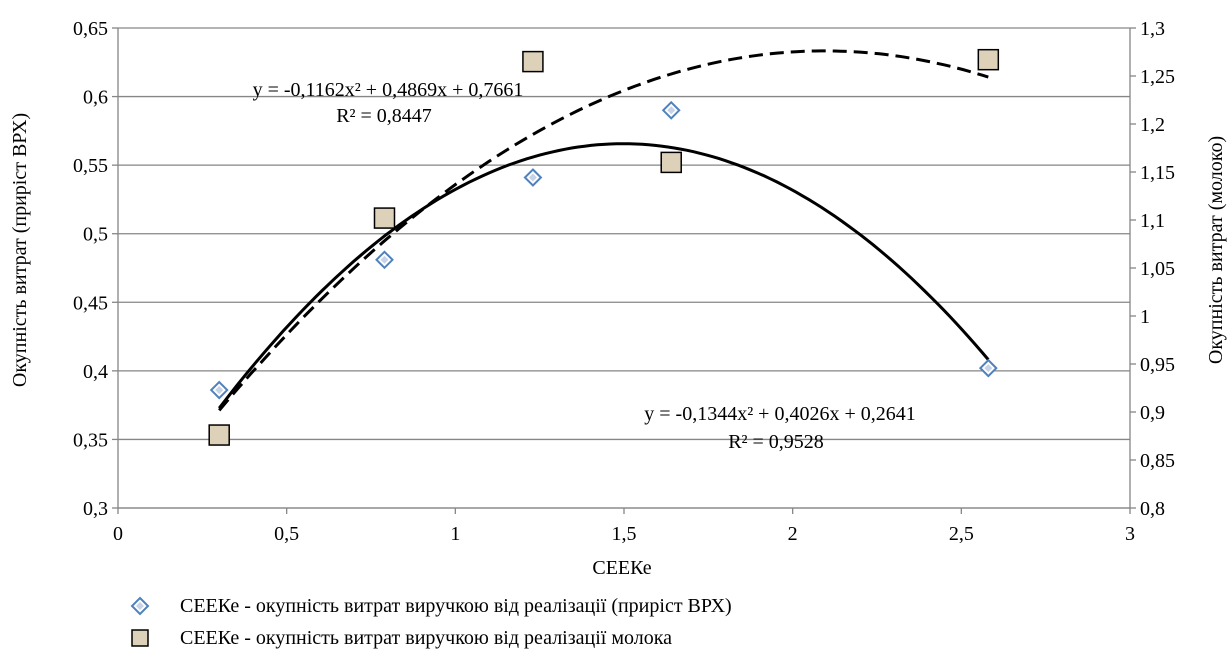  Describe the element at coordinates (388, 90) in the screenshot. I see `equation-milk: y = -0,1162x² + 0,4869x + 0,7661` at that location.